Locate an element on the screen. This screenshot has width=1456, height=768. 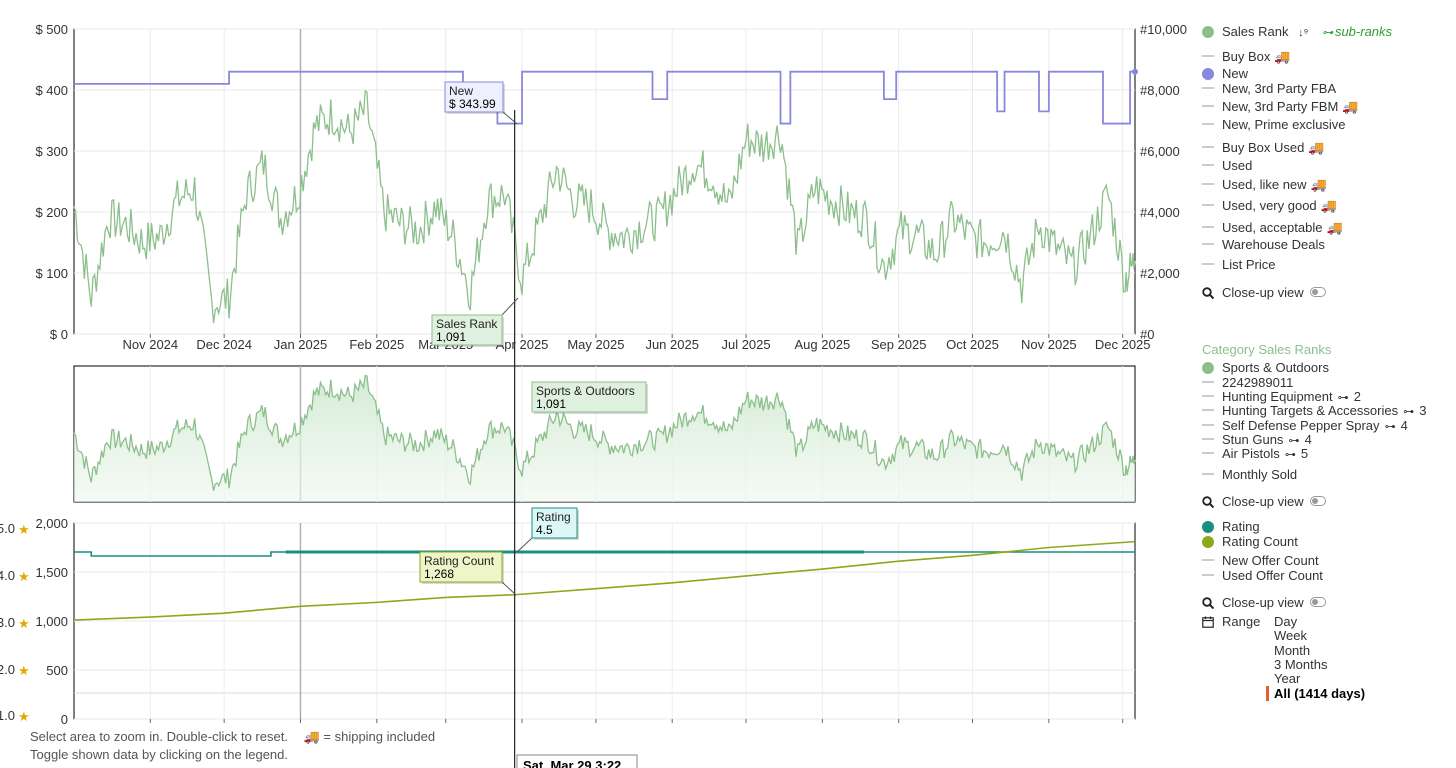
legend-rating-new-offer-count: New Offer Count is located at coordinates (1260, 561).